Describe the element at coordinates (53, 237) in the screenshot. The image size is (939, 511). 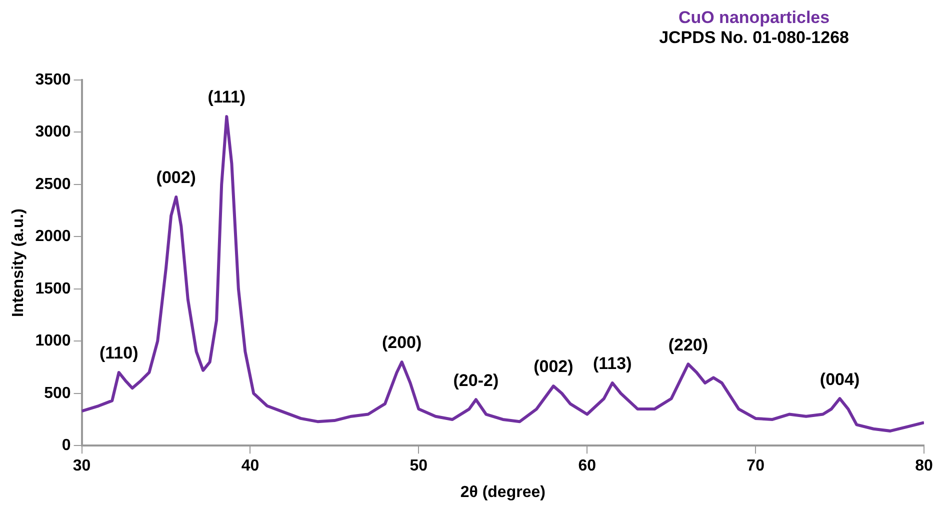
I see `y-tick-label: 2000` at that location.